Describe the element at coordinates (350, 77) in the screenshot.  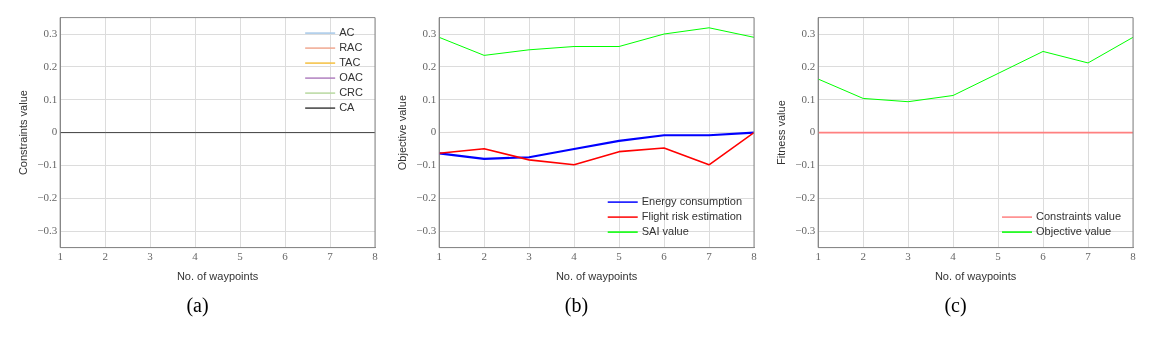
I see `legend-label: OAC` at that location.